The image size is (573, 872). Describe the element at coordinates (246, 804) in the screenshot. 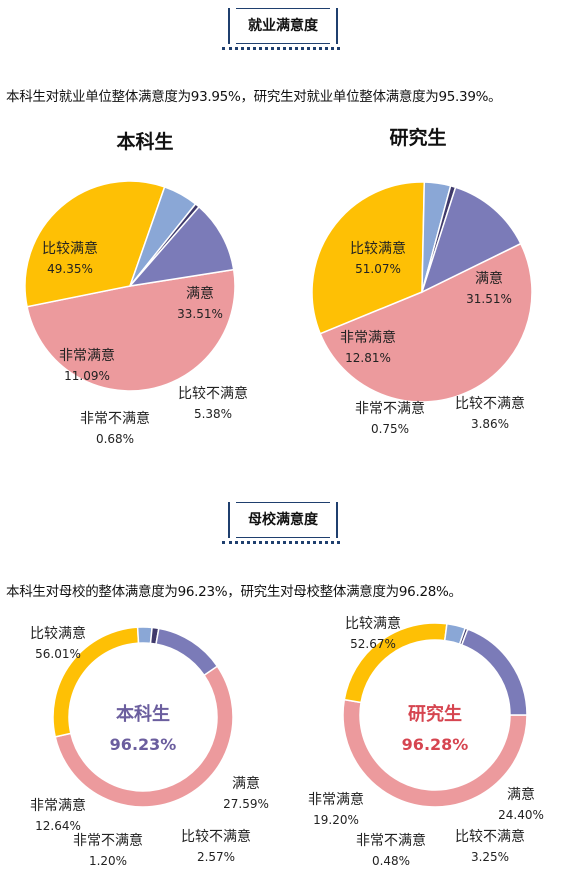

I see `slice-label-value: 27.59%` at that location.